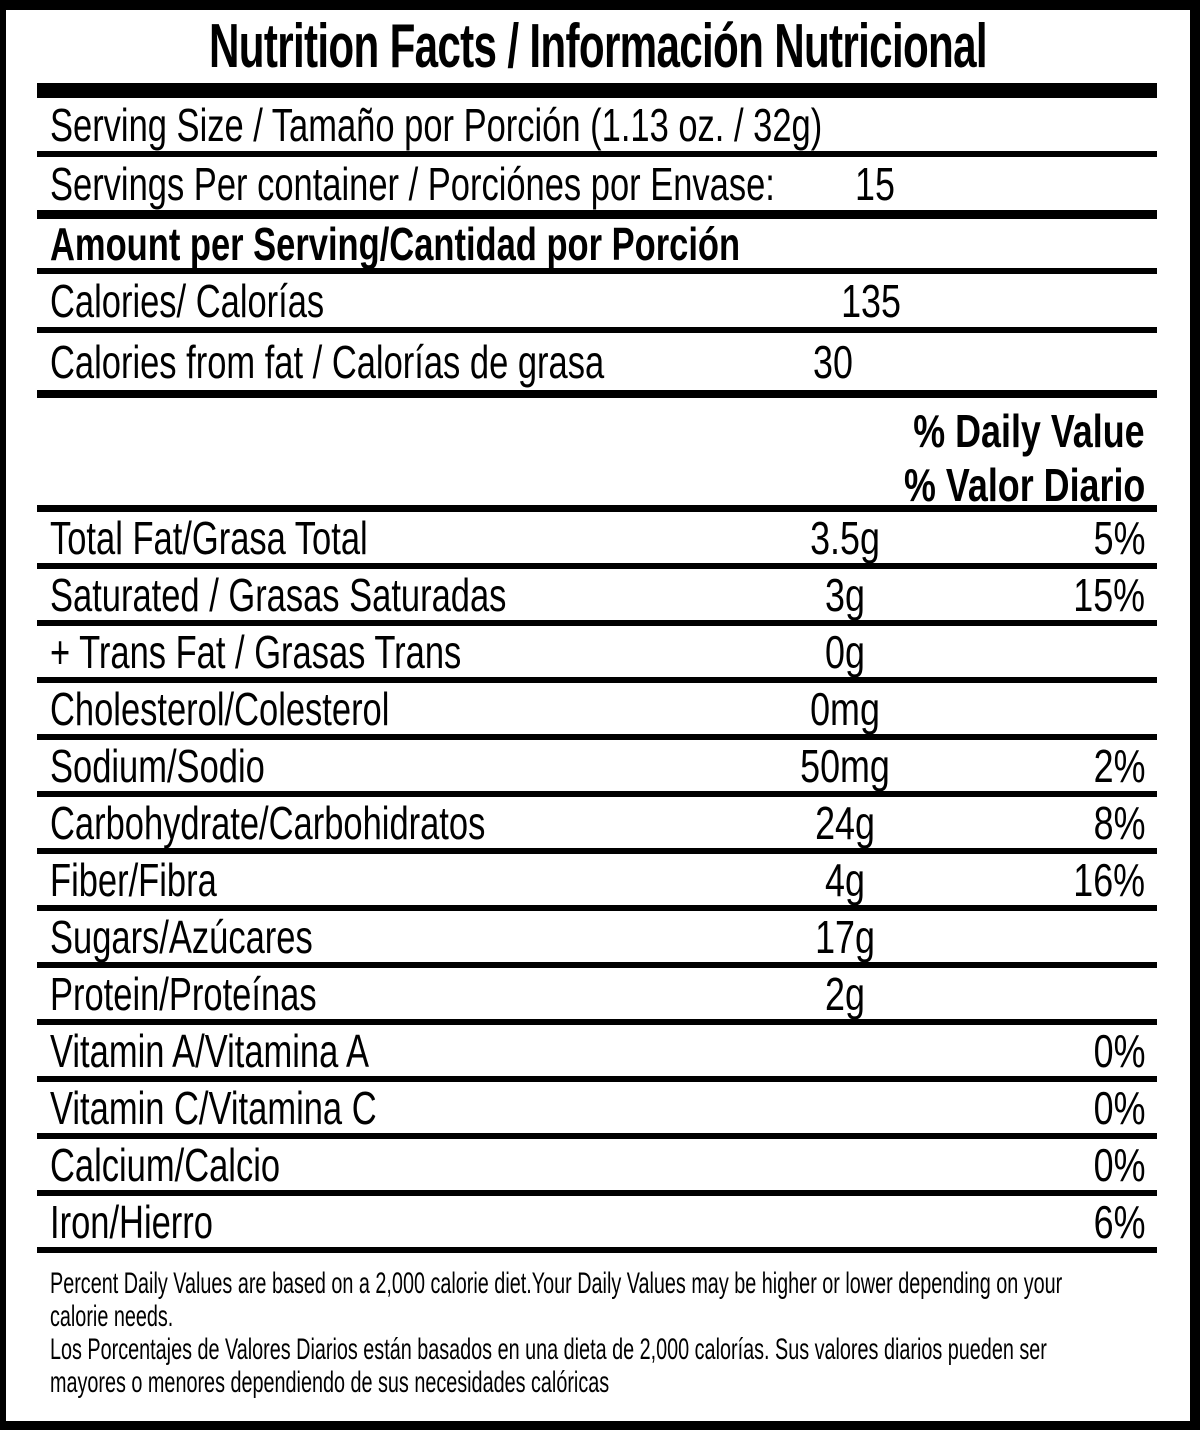 The image size is (1200, 1430). I want to click on nutrient-row-iron: Iron/Hierro 6%, so click(597, 1224).